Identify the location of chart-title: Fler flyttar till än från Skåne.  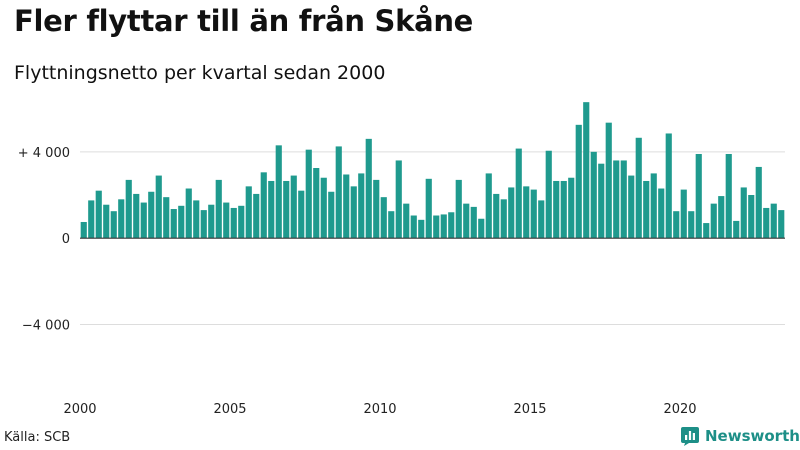
(244, 21).